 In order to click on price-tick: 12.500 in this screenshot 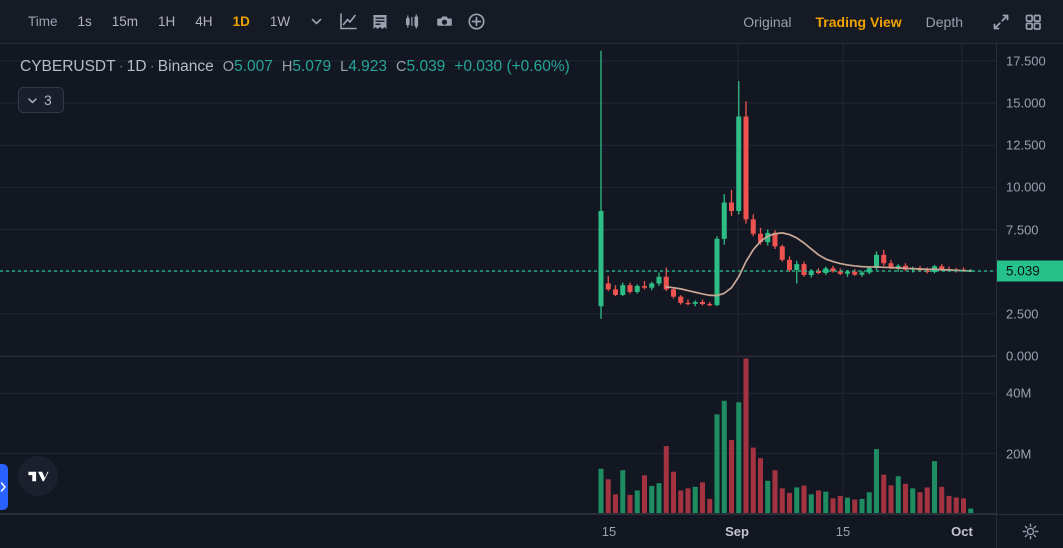, I will do `click(1026, 145)`.